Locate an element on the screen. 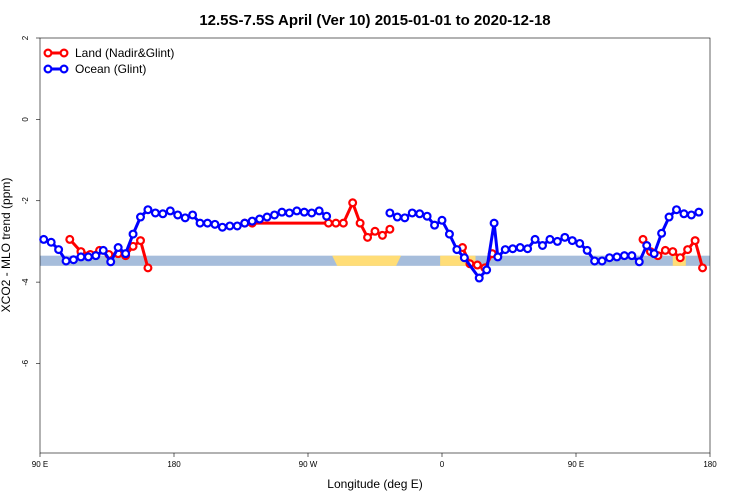 The width and height of the screenshot is (750, 500). x-tick-label: 0 is located at coordinates (442, 464).